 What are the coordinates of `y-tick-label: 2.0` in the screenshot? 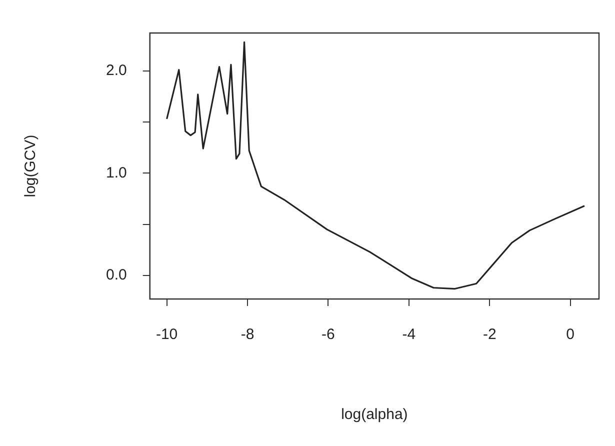 It's located at (116, 70).